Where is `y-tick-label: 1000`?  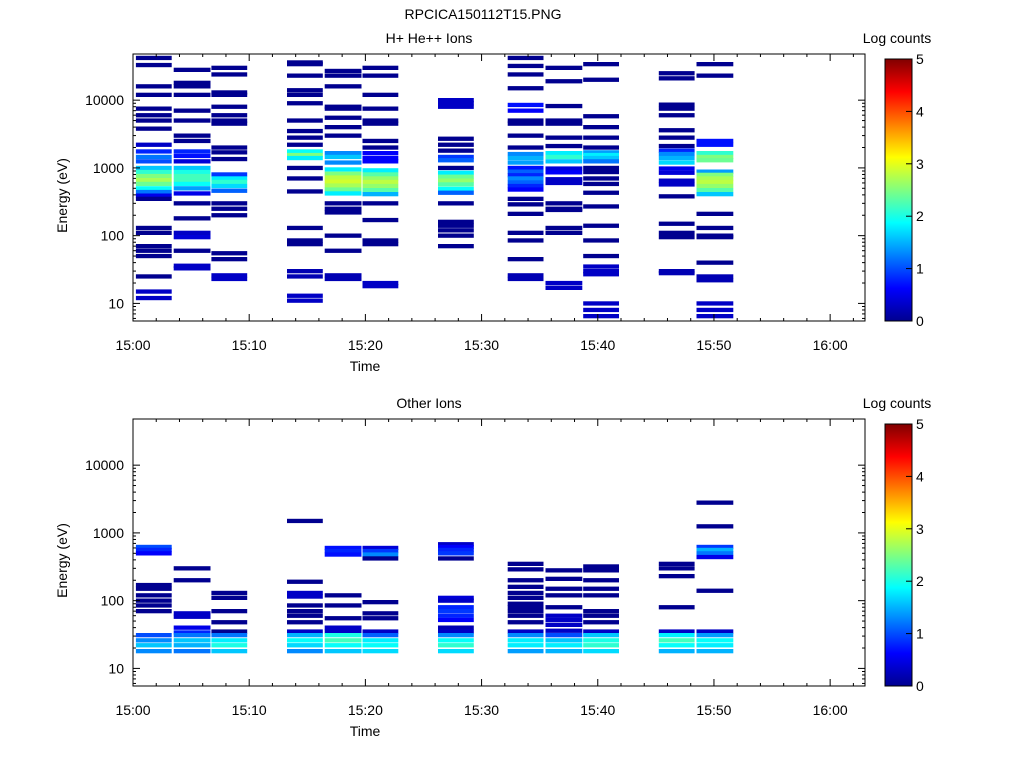 y-tick-label: 1000 is located at coordinates (108, 533).